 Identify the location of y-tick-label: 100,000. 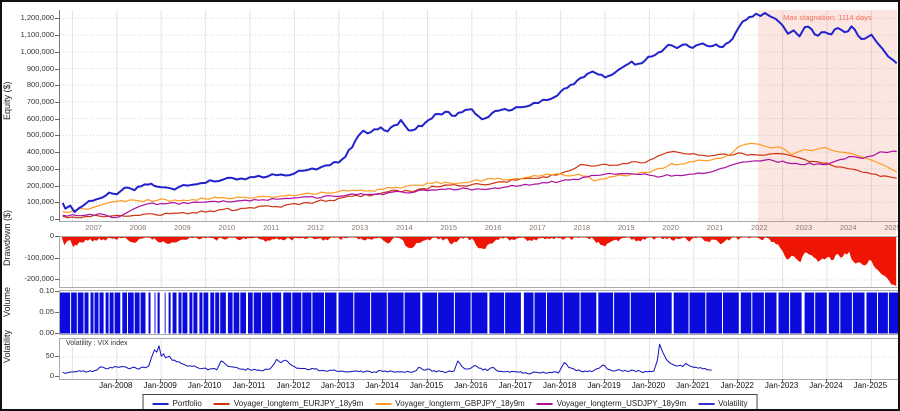
(40, 202).